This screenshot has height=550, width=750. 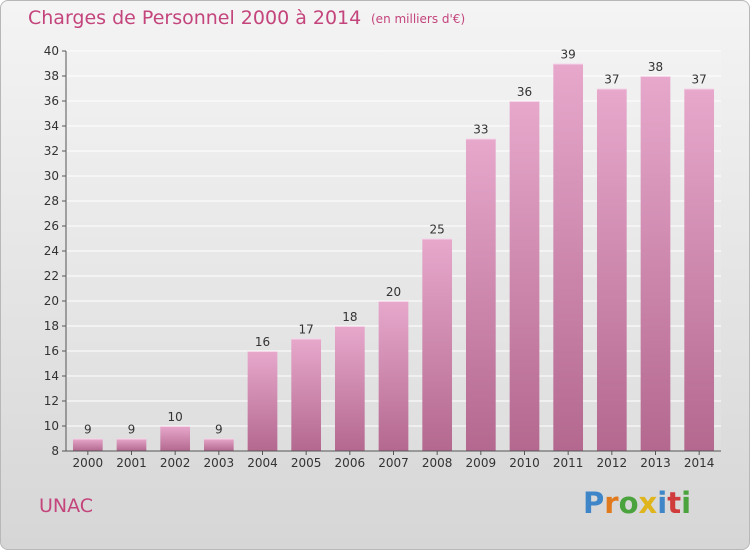 What do you see at coordinates (628, 503) in the screenshot?
I see `logo-letter: o` at bounding box center [628, 503].